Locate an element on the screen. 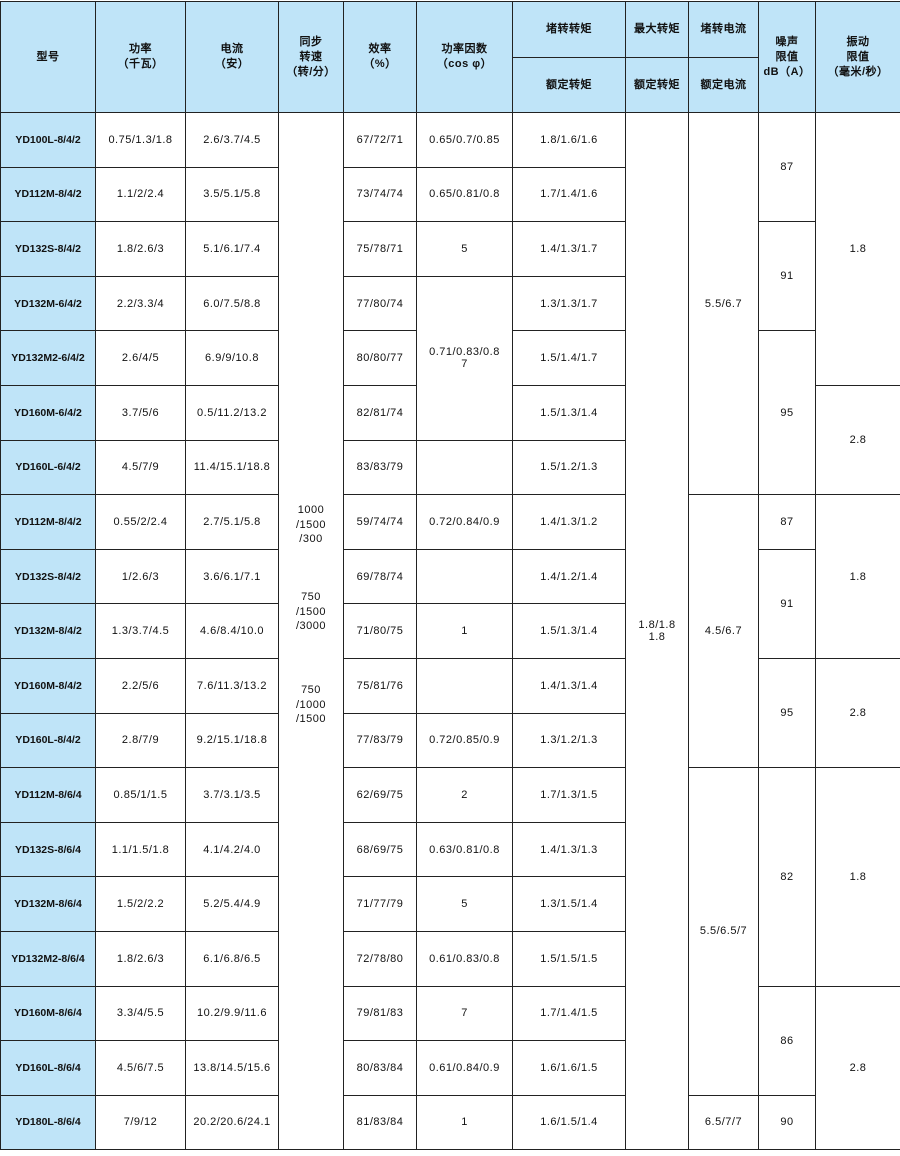 This screenshot has width=900, height=1156. cell-max-torque: 1.8/1.8 1.8 is located at coordinates (657, 631).